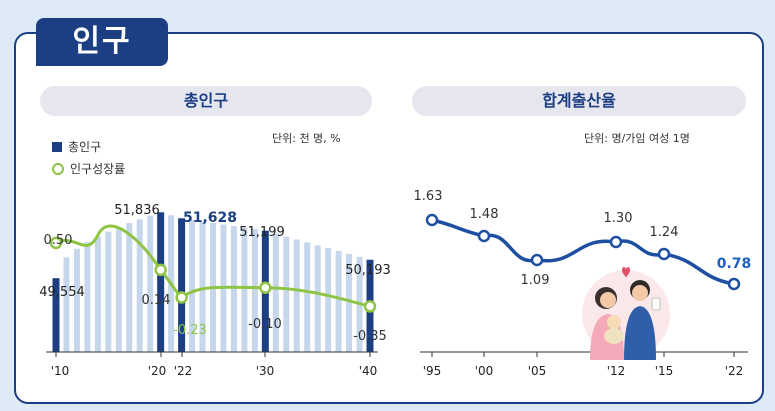 This screenshot has height=411, width=775. I want to click on x-tick-label: '05, so click(537, 371).